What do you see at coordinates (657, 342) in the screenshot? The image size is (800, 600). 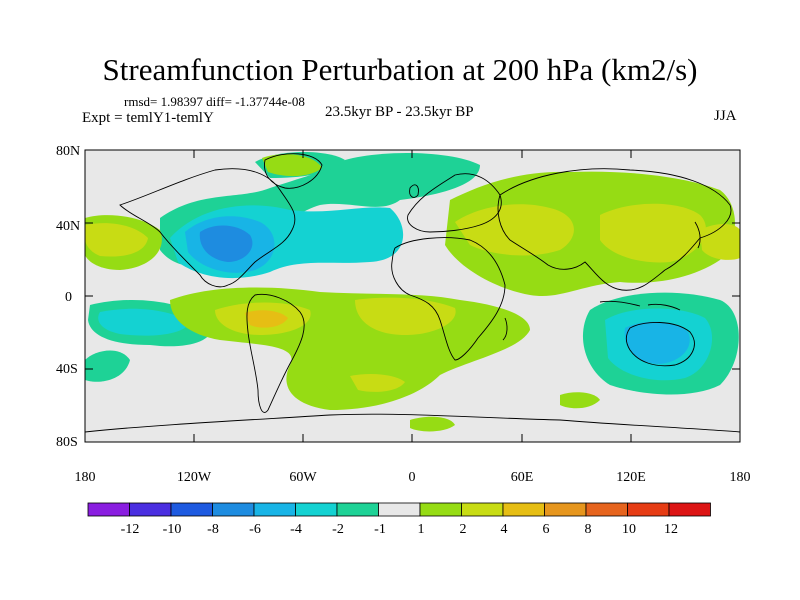 I see `contour-australia-center` at bounding box center [657, 342].